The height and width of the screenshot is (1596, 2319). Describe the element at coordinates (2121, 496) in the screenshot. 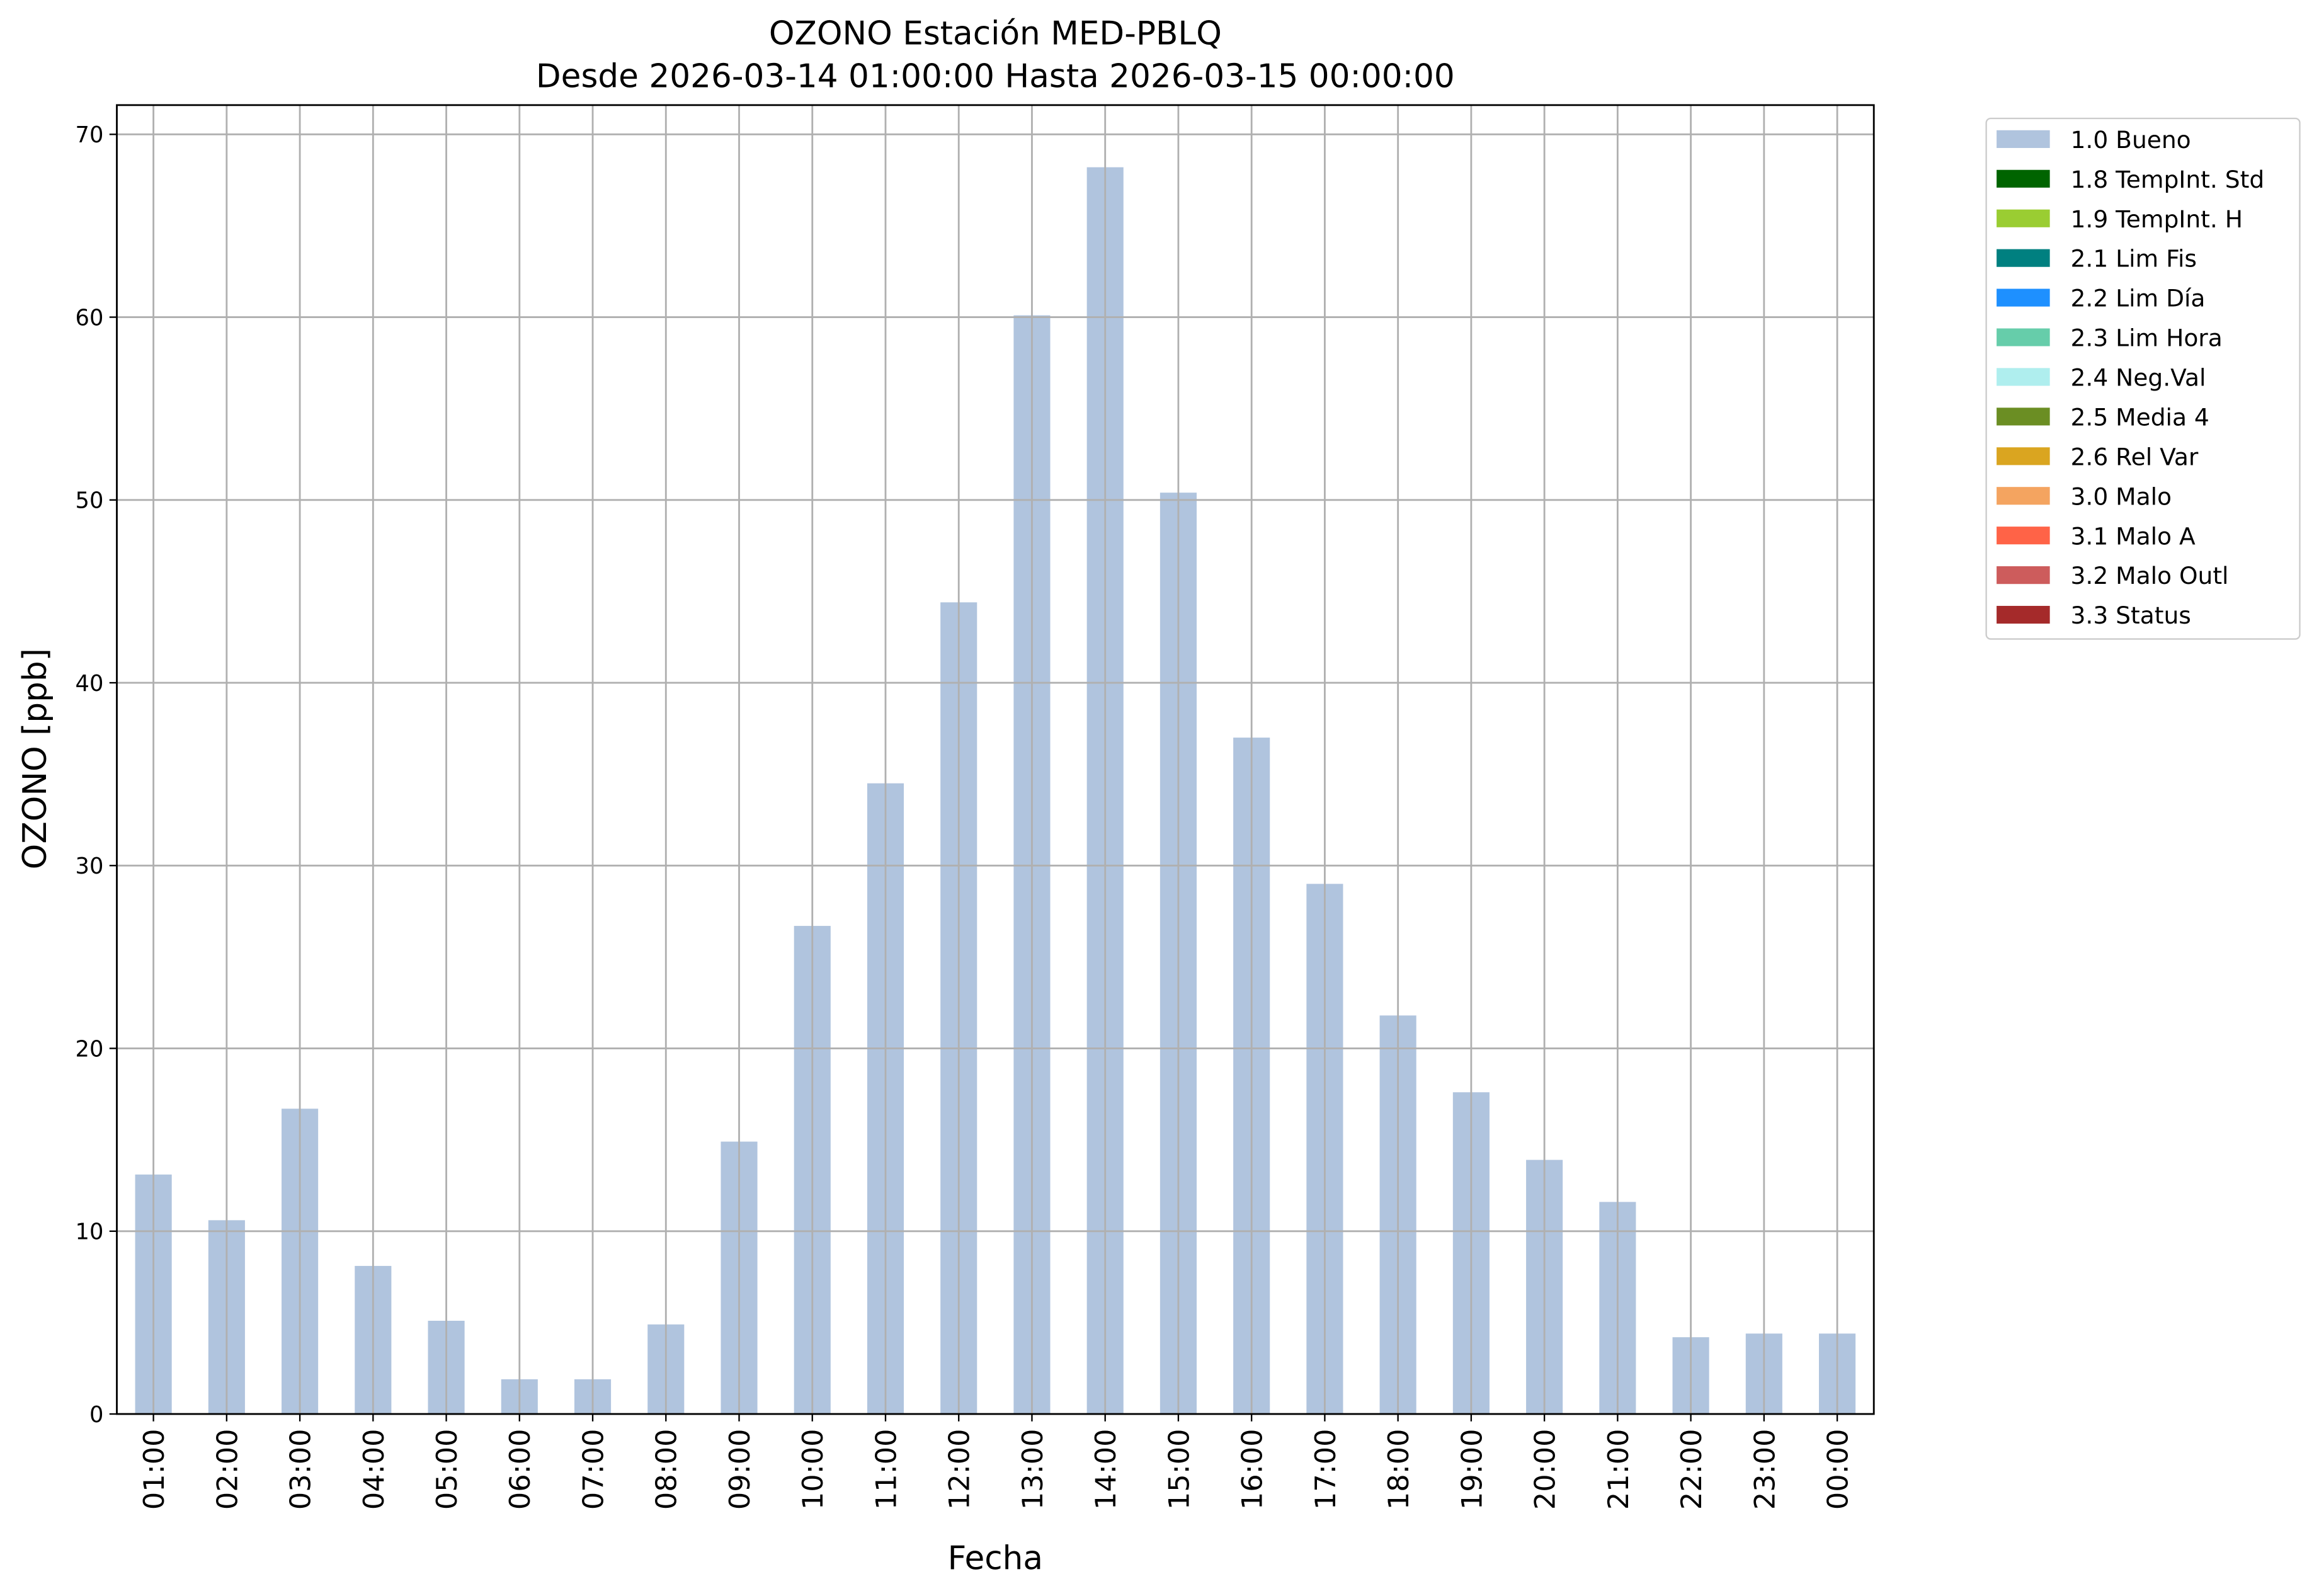

I see `legend-label: 3.0 Malo` at that location.